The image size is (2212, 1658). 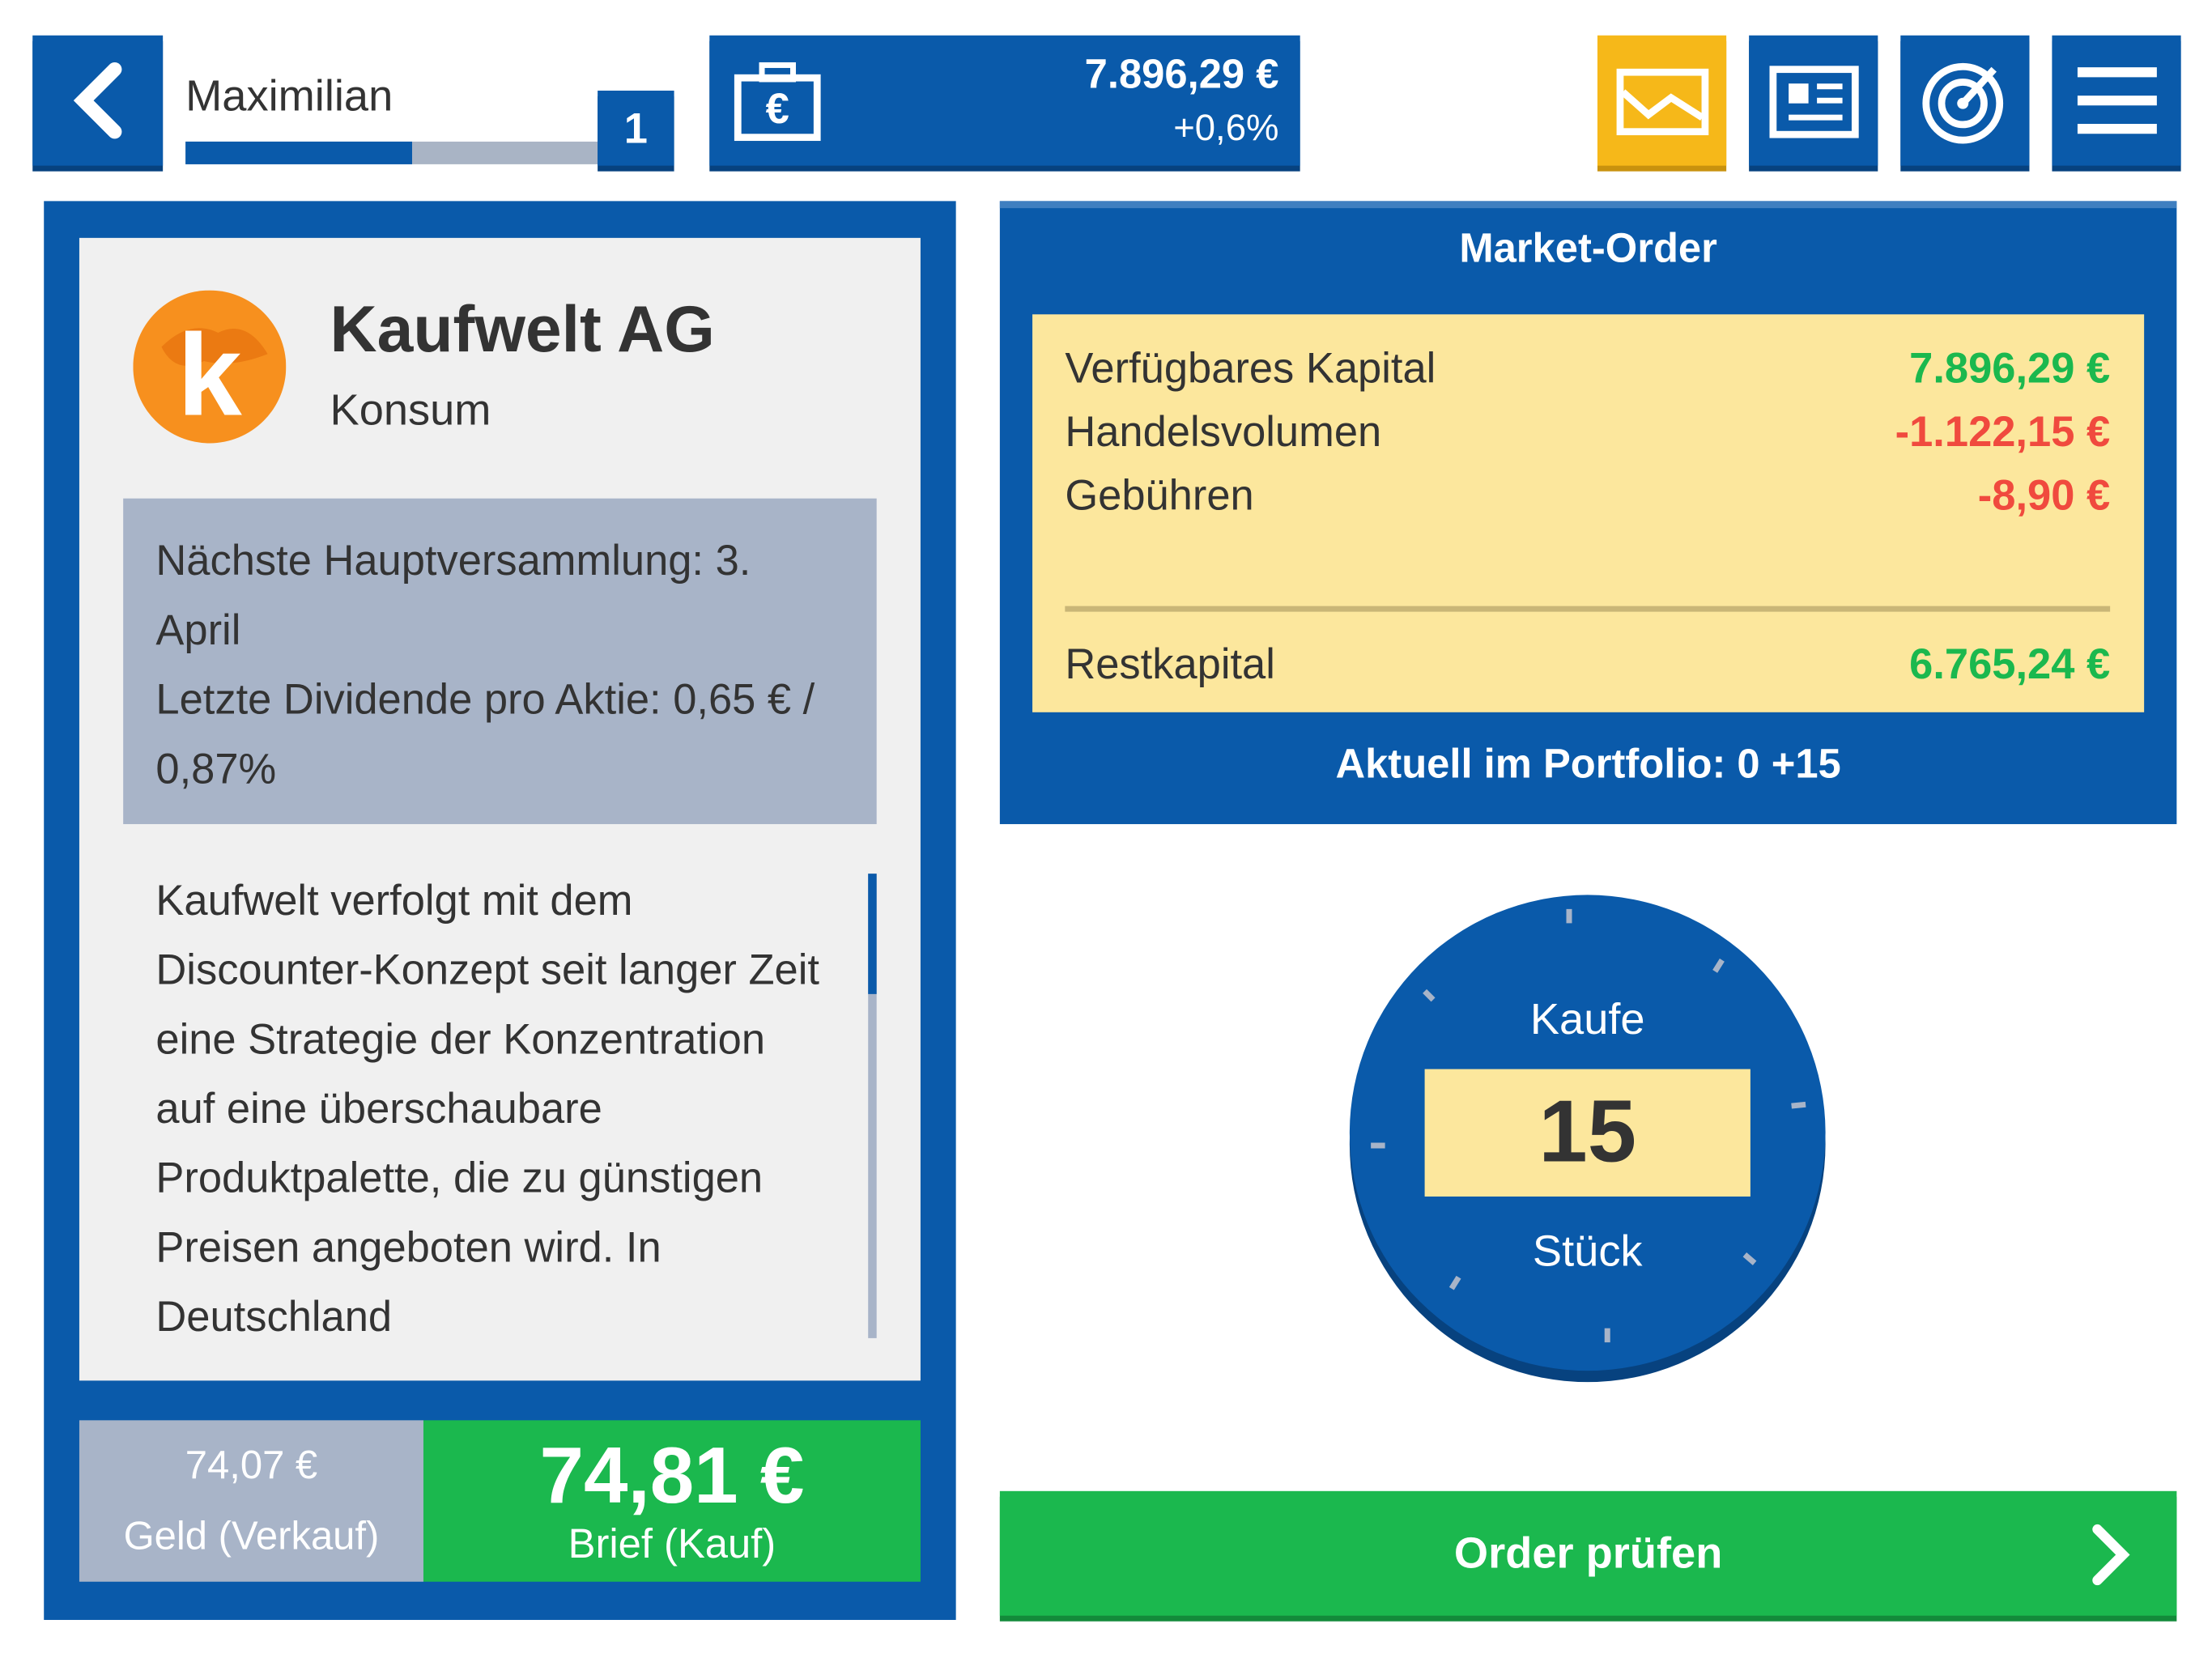 I want to click on order-title: Market-Order, so click(x=1588, y=249).